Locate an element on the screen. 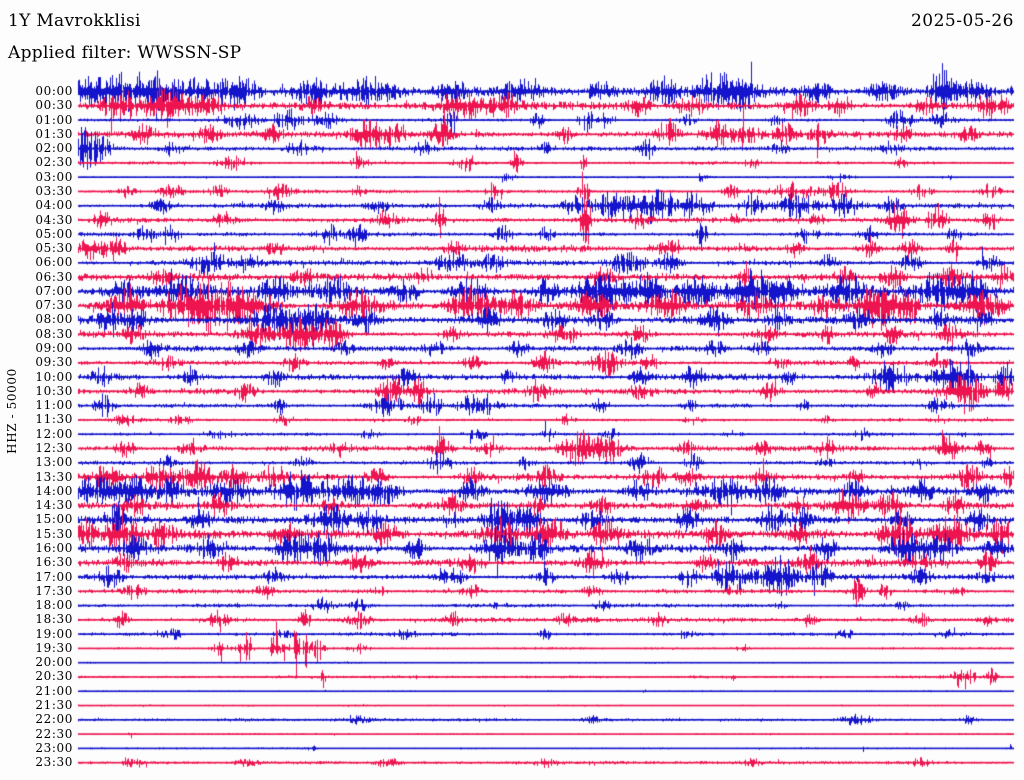 The width and height of the screenshot is (1024, 780). row-time-label: 16:30 is located at coordinates (54, 562).